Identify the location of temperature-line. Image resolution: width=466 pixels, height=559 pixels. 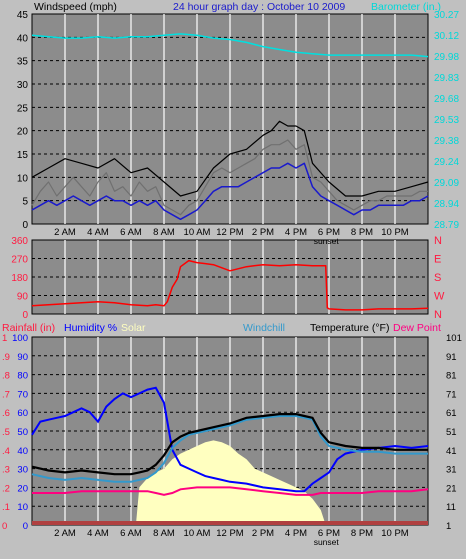
(229, 444).